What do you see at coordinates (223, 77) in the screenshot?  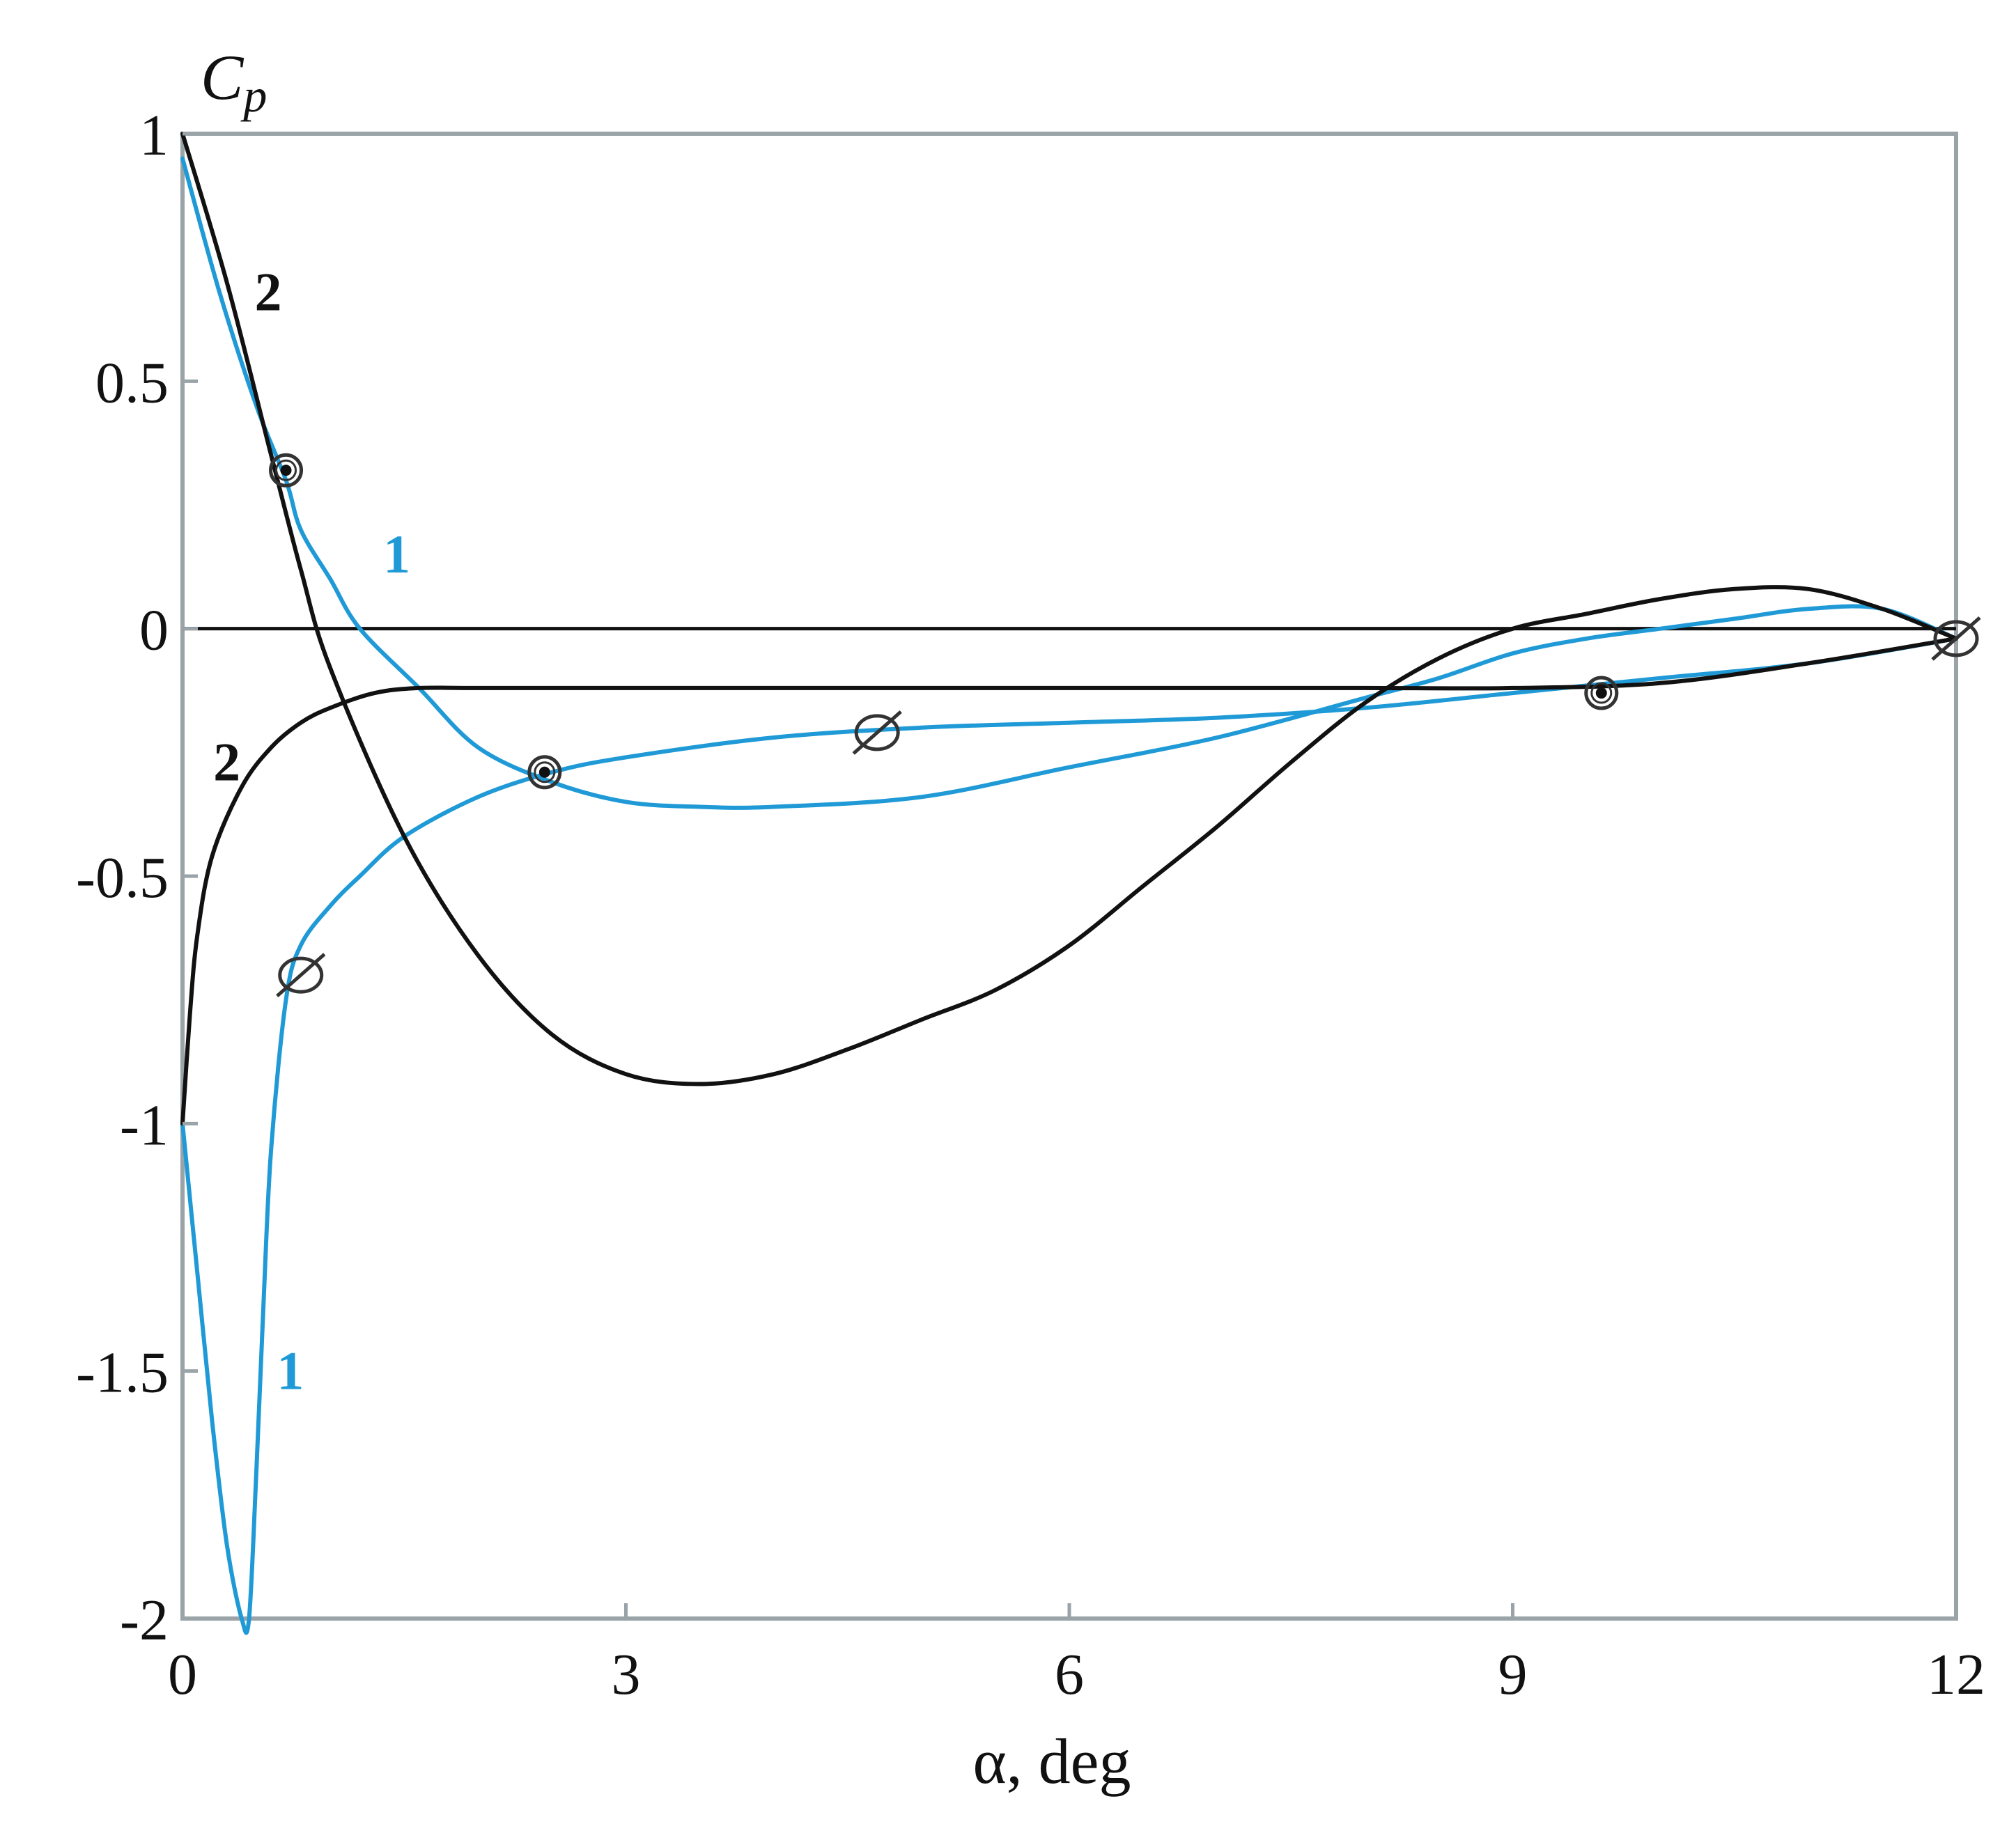 I see `y-axis-title-main: C` at bounding box center [223, 77].